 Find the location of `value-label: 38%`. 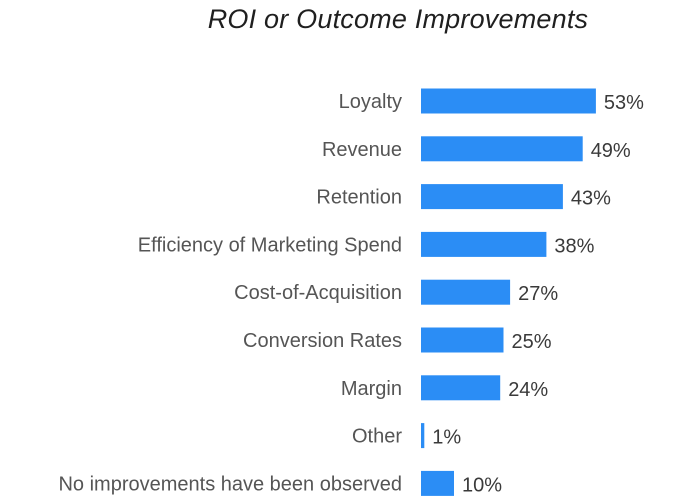

value-label: 38% is located at coordinates (574, 246).